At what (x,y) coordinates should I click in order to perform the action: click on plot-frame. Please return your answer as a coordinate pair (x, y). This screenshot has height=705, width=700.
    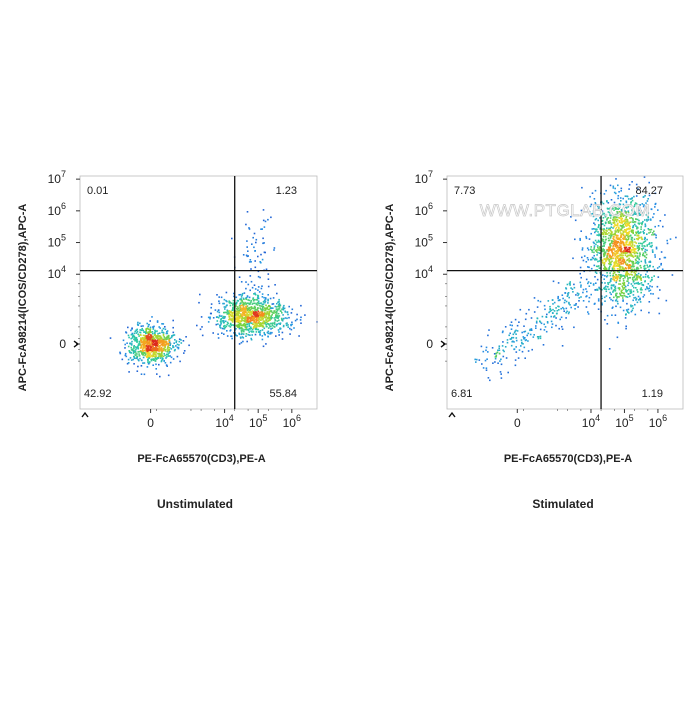
    Looking at the image, I should click on (565, 292).